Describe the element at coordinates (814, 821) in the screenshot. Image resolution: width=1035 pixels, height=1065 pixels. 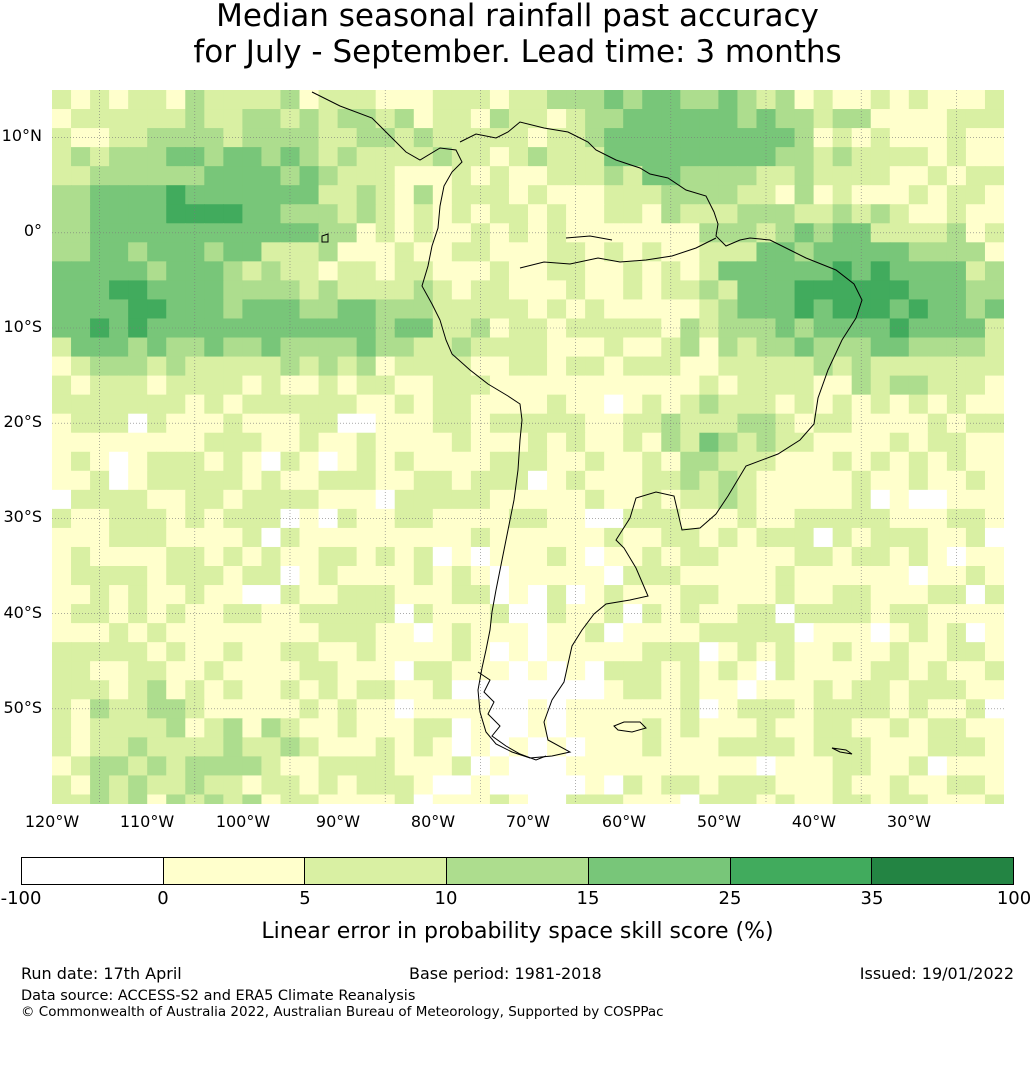
I see `lon-label-40w: 40°W` at that location.